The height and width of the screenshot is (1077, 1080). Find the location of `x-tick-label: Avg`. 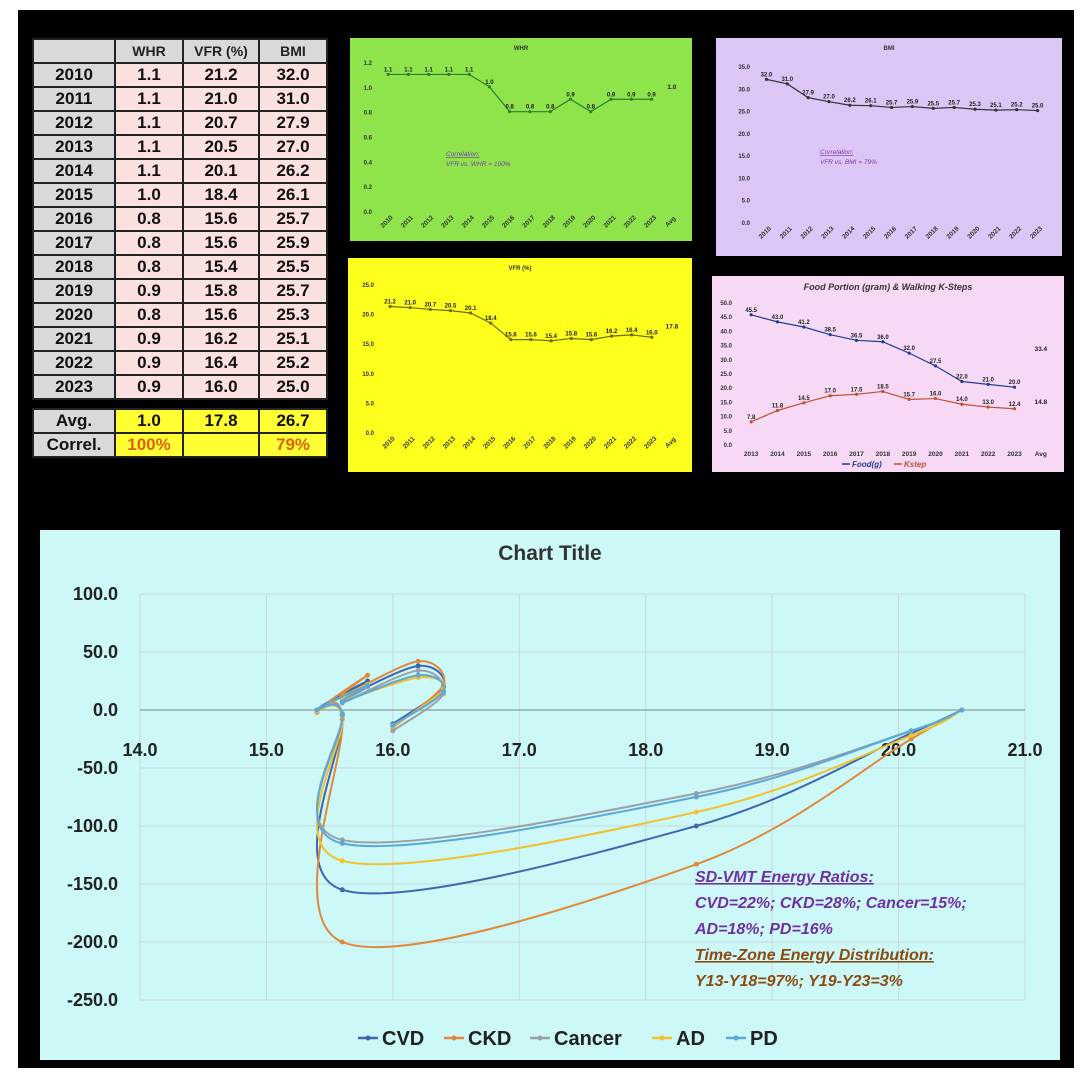

x-tick-label: Avg is located at coordinates (670, 442).